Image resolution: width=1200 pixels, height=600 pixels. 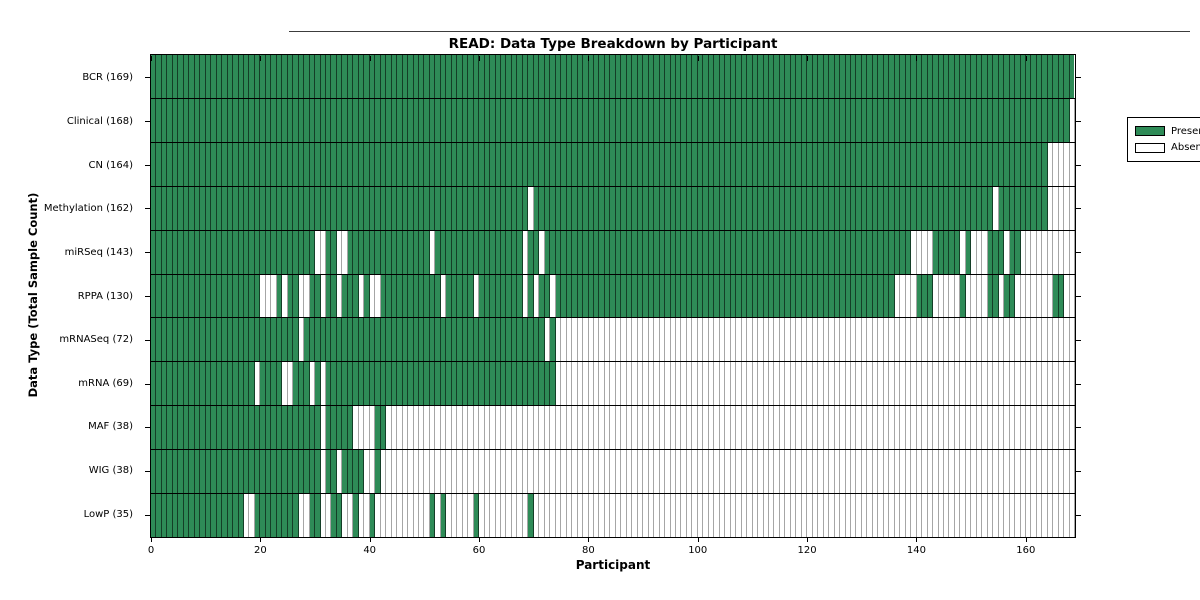 What do you see at coordinates (107, 78) in the screenshot?
I see `y-tick-label-BCR: BCR (169)` at bounding box center [107, 78].